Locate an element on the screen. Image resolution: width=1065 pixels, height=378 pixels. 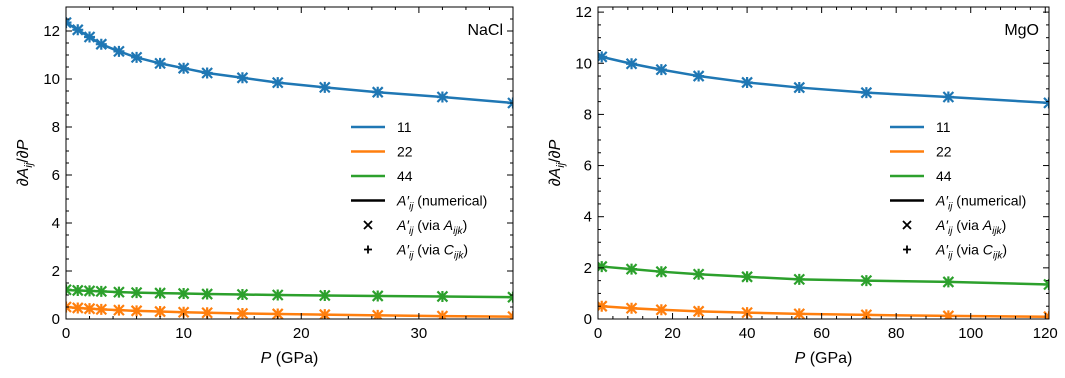
y-tick-label: 2 is located at coordinates (56, 271).